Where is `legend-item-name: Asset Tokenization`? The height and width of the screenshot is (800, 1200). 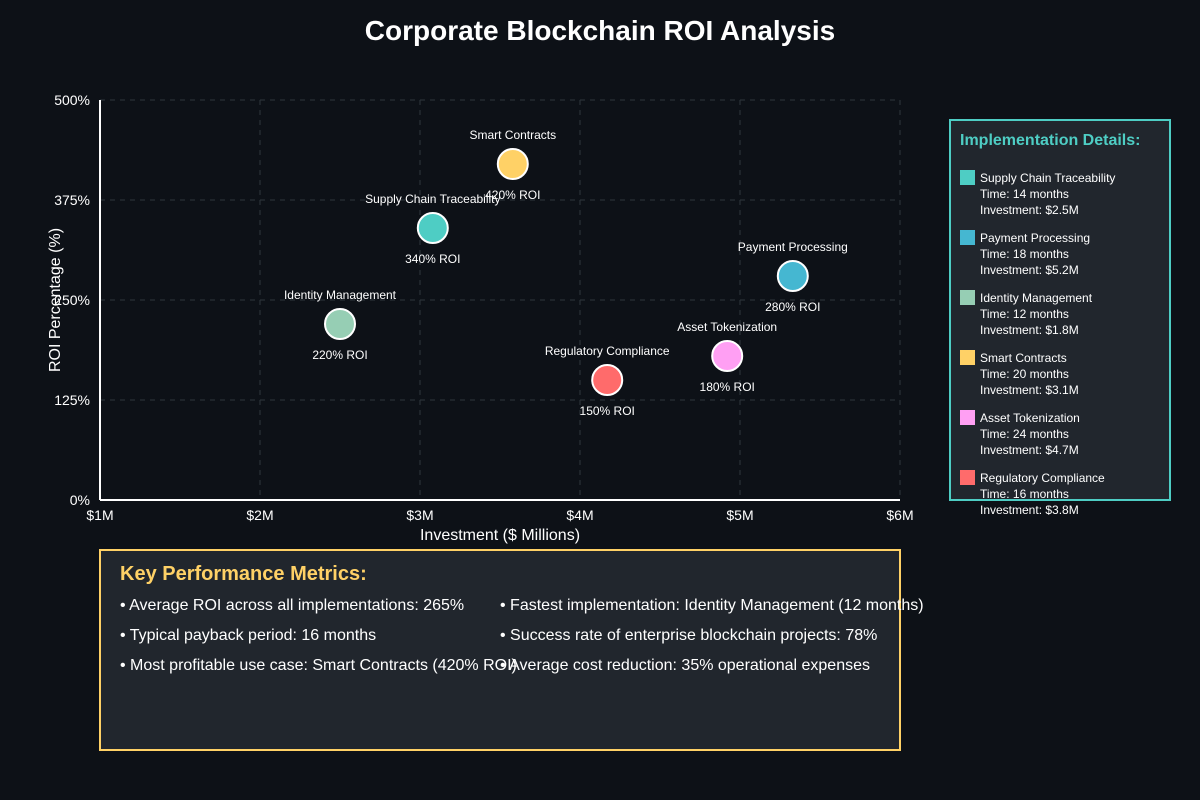 legend-item-name: Asset Tokenization is located at coordinates (1030, 418).